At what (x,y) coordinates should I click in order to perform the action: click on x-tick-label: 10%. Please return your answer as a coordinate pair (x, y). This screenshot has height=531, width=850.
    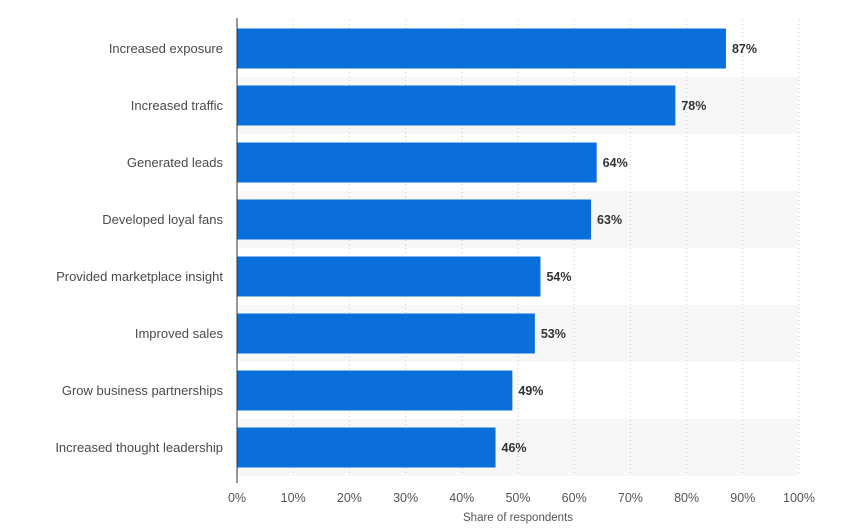
    Looking at the image, I should click on (293, 498).